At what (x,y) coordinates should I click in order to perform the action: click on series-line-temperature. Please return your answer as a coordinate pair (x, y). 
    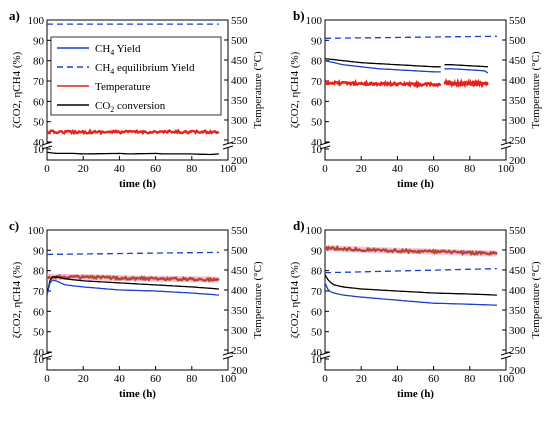
    Looking at the image, I should click on (383, 83).